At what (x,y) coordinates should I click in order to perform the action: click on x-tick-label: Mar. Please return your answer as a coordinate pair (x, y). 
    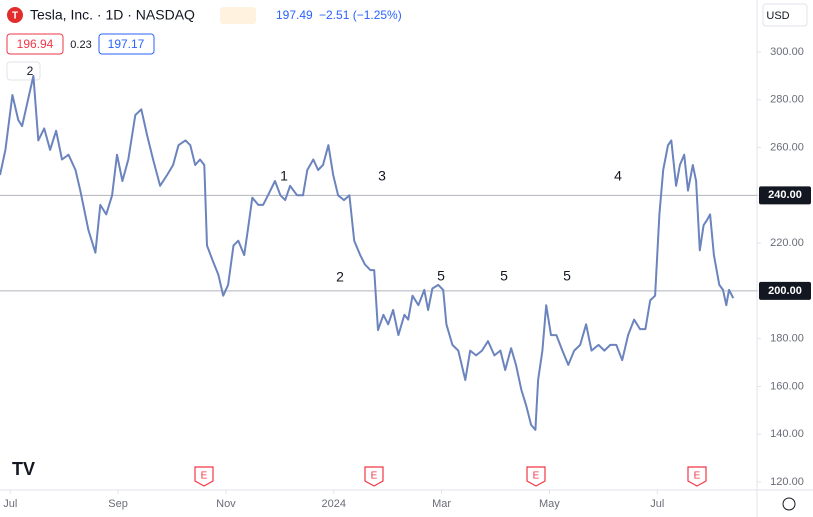
    Looking at the image, I should click on (441, 504).